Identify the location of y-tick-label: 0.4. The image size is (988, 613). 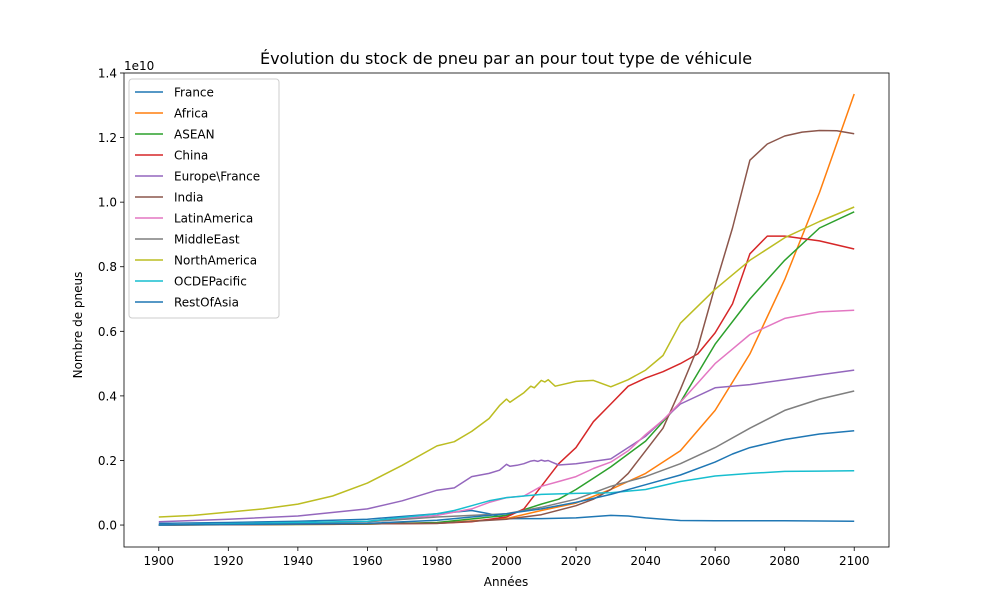
(107, 396).